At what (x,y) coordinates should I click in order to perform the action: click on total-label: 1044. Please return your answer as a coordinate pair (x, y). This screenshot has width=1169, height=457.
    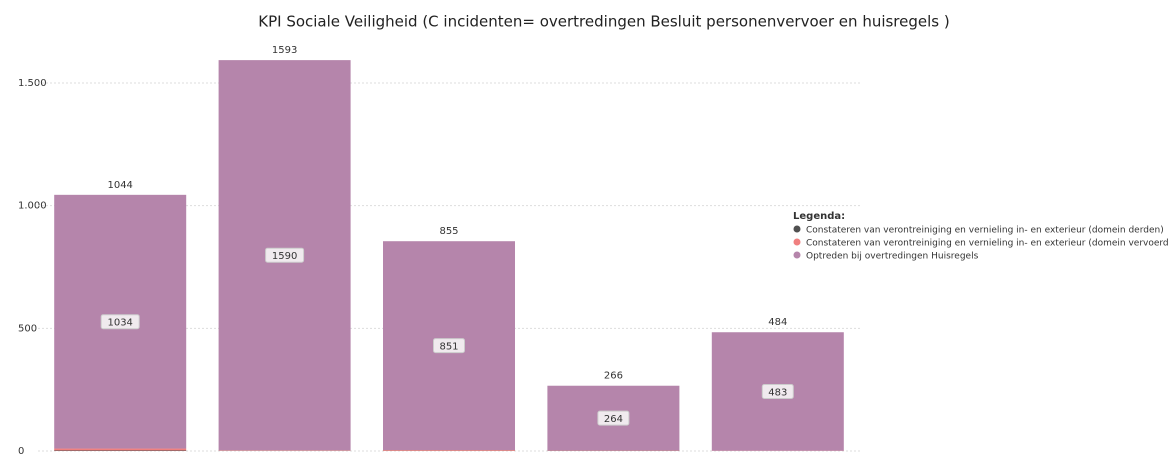
    Looking at the image, I should click on (119, 185).